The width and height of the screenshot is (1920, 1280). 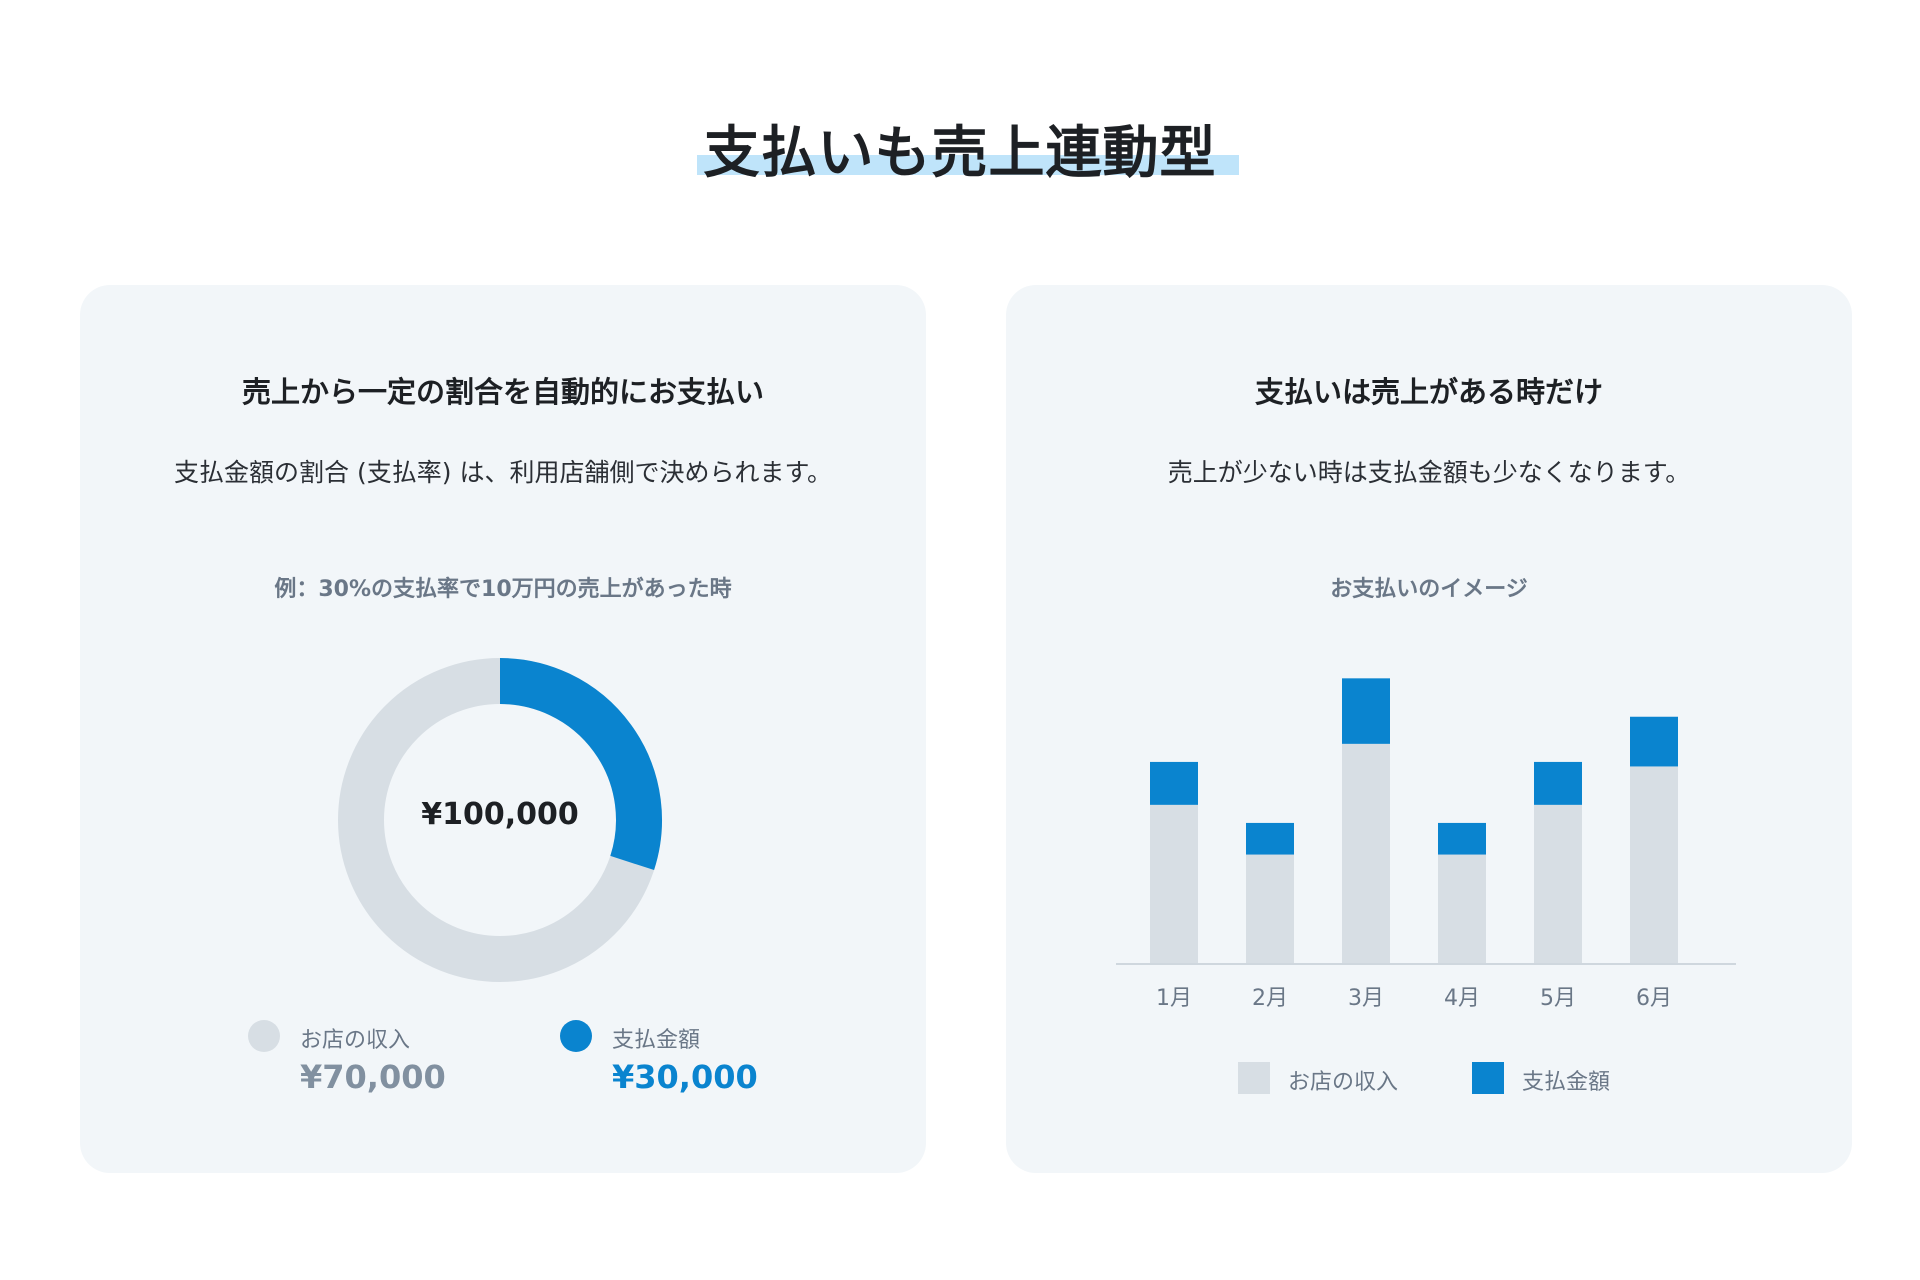 What do you see at coordinates (503, 472) in the screenshot?
I see `revenue-share-description: 支払金額の割合 (支払率) は、利用店舗側で決められます。` at bounding box center [503, 472].